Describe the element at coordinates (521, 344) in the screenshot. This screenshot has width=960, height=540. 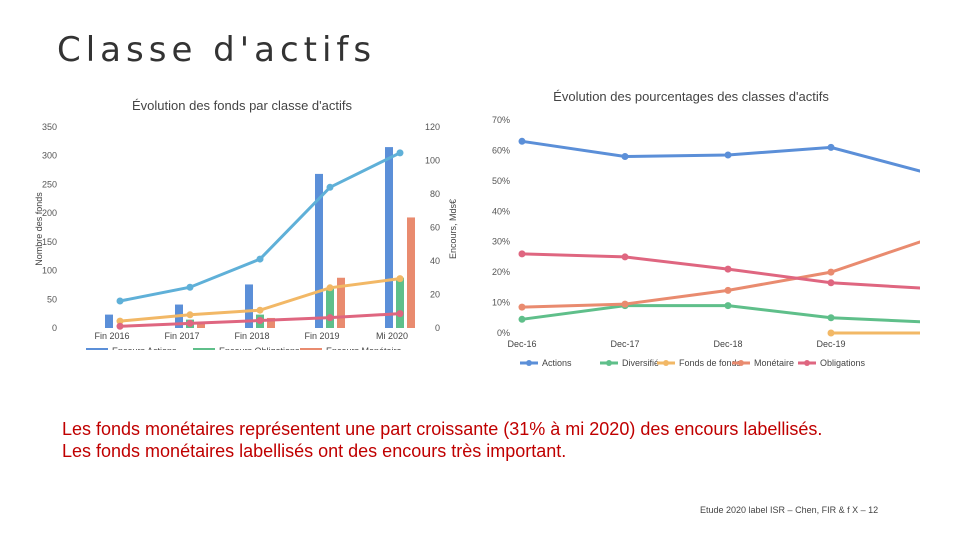
I see `x-tick-label: Dec-16` at that location.